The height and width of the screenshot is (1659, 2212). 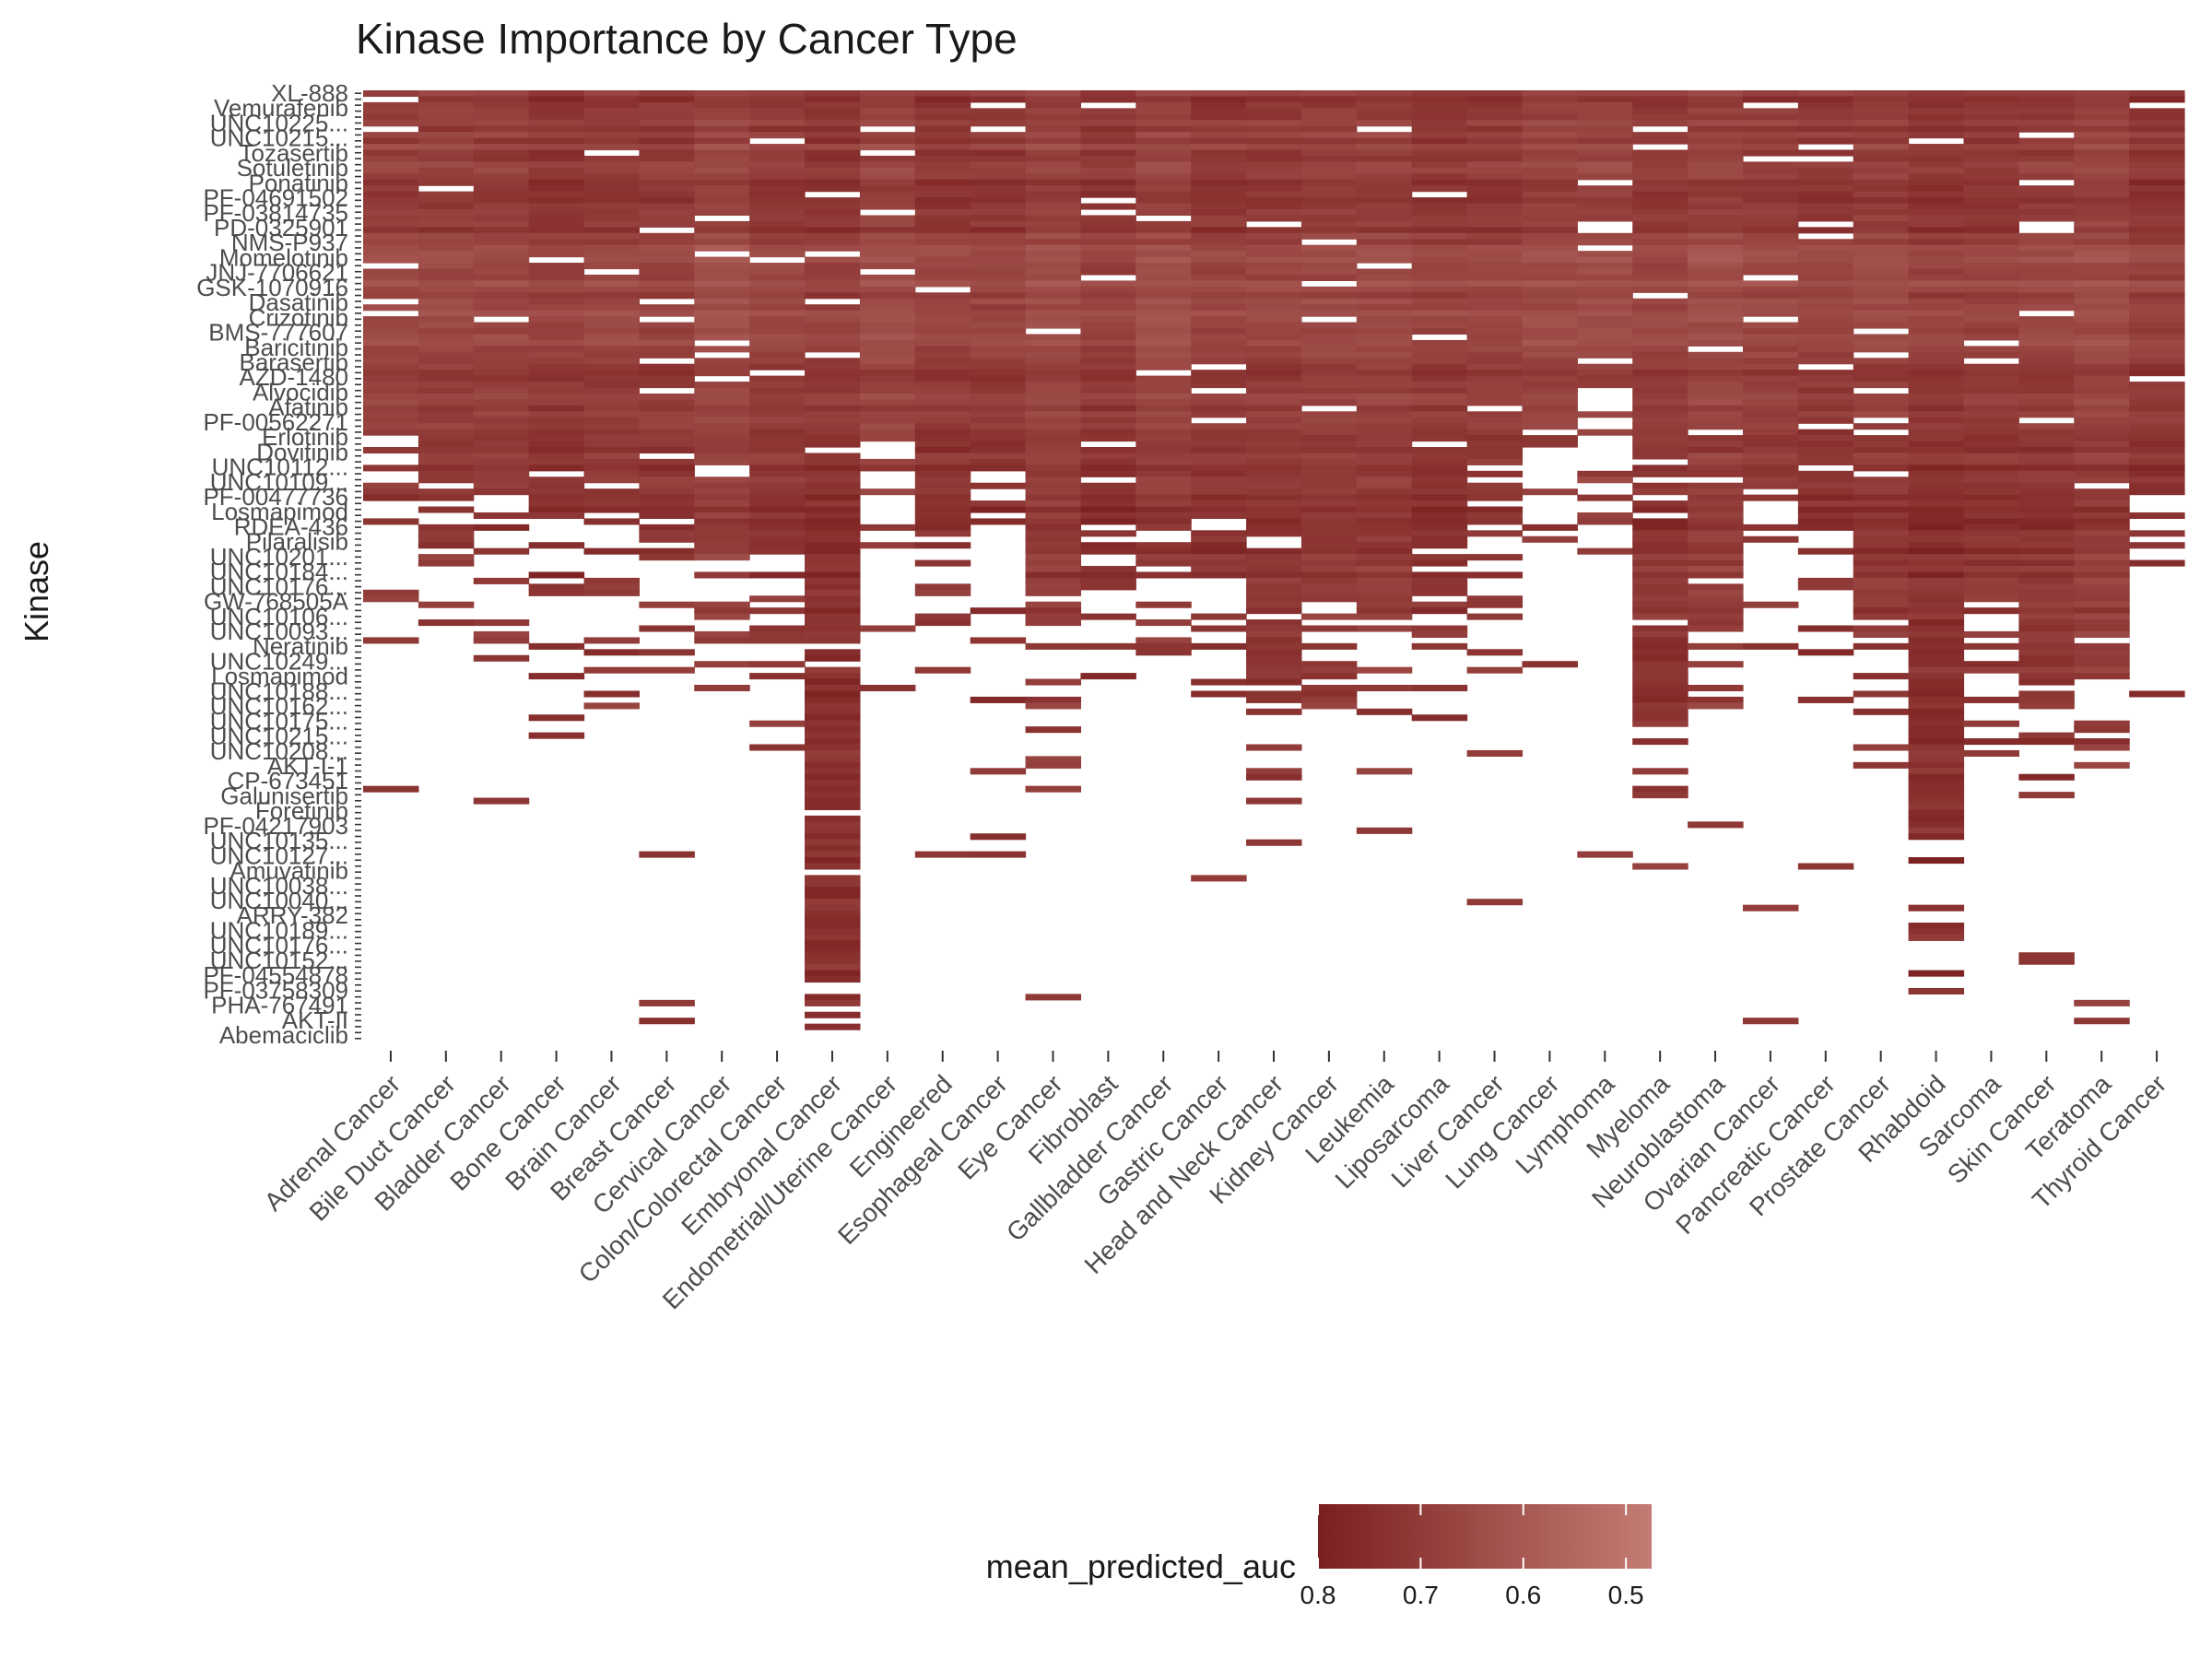 I want to click on y-tick-label: XL-888, so click(x=309, y=93).